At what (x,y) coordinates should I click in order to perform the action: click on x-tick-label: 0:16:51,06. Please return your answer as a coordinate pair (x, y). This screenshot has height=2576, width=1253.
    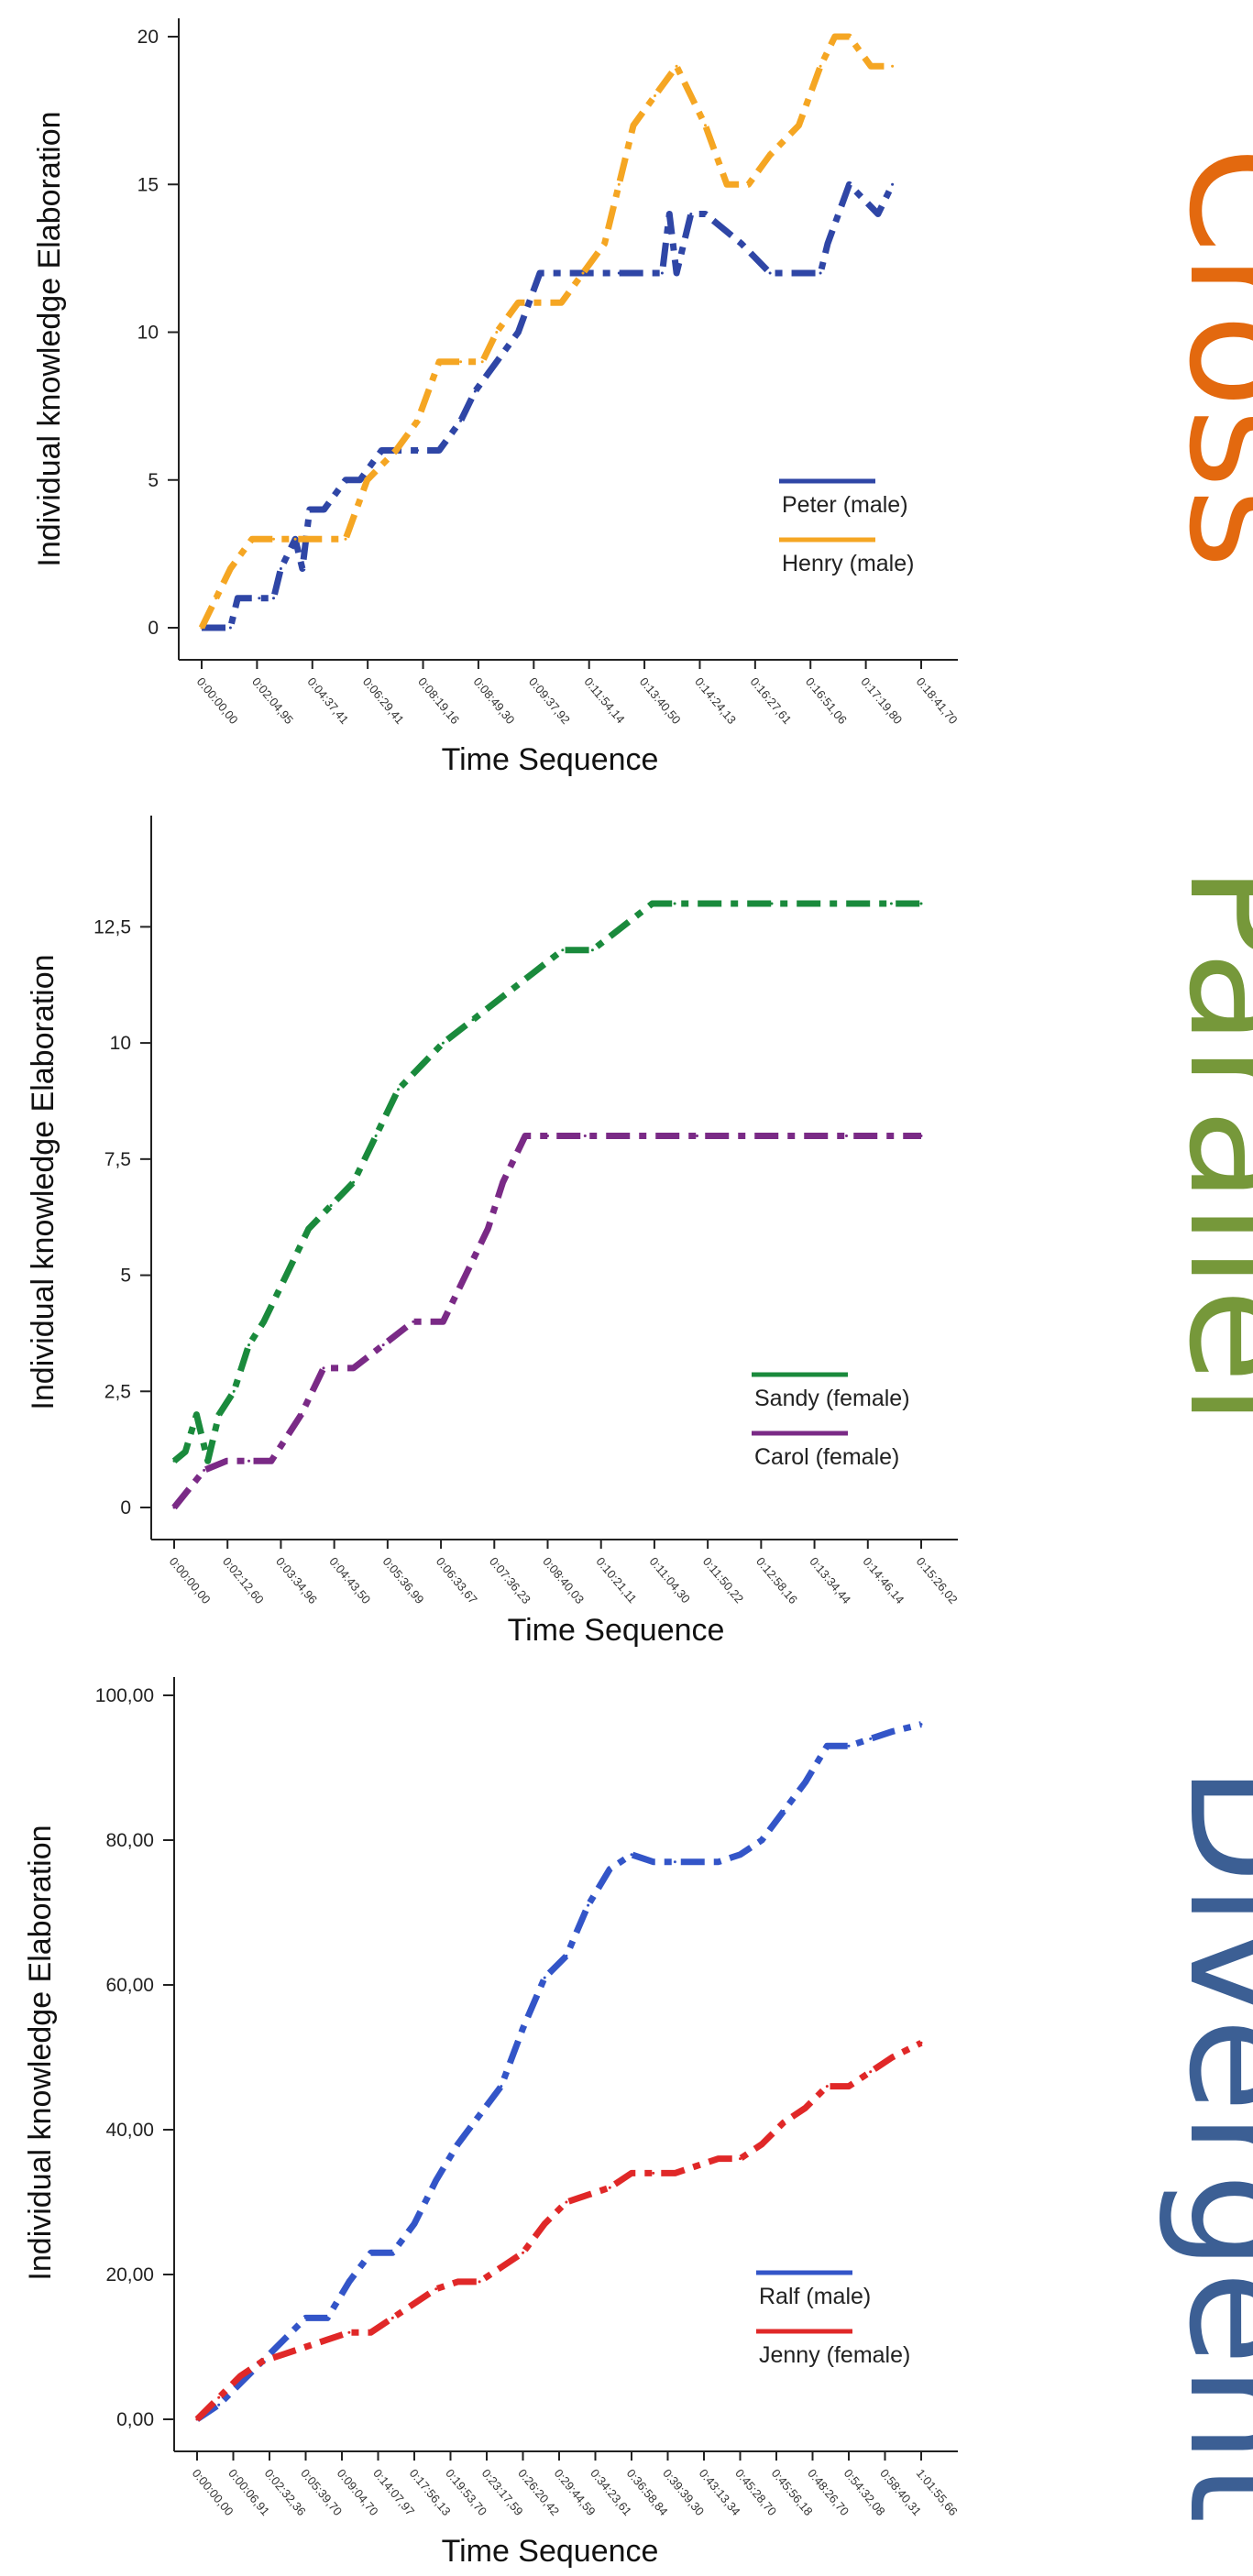
    Looking at the image, I should click on (826, 700).